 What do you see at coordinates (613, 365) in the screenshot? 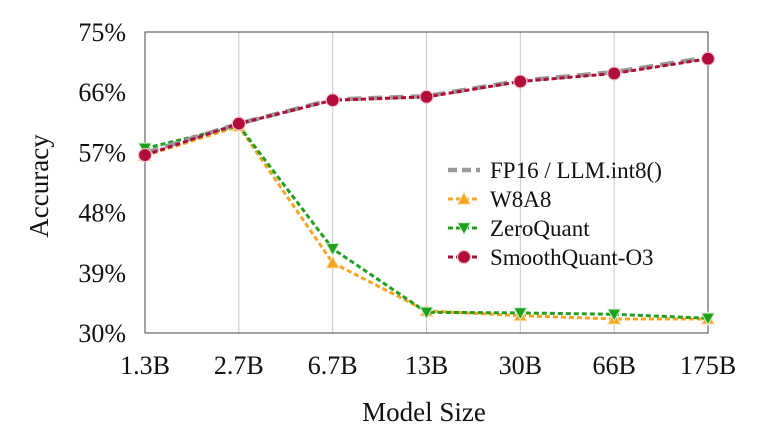
I see `x-tick-label-5: 66B` at bounding box center [613, 365].